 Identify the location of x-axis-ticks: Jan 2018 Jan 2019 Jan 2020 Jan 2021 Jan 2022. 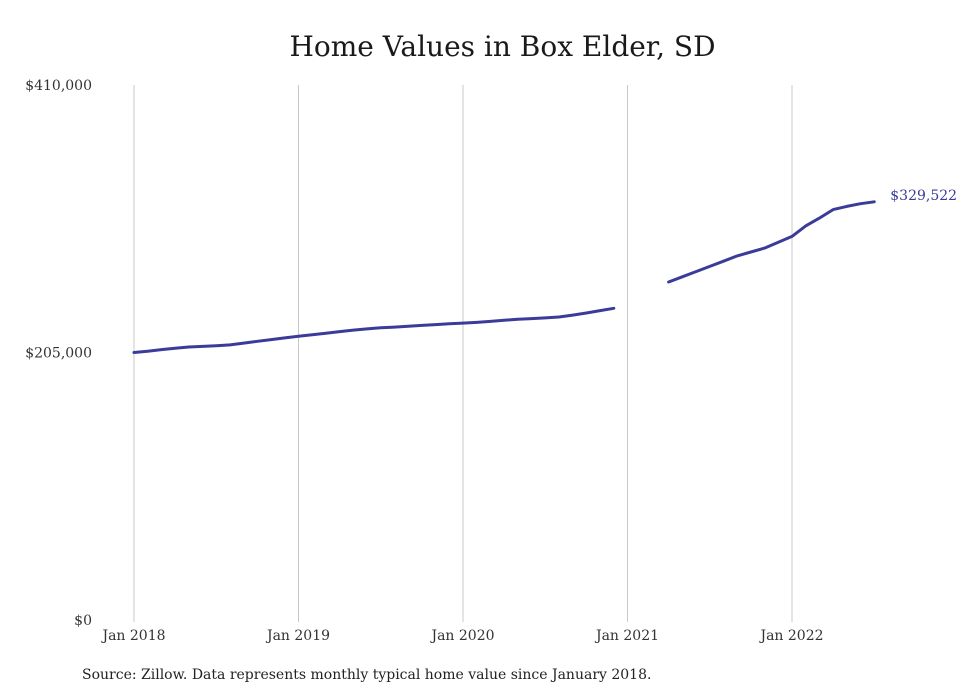
(461, 636).